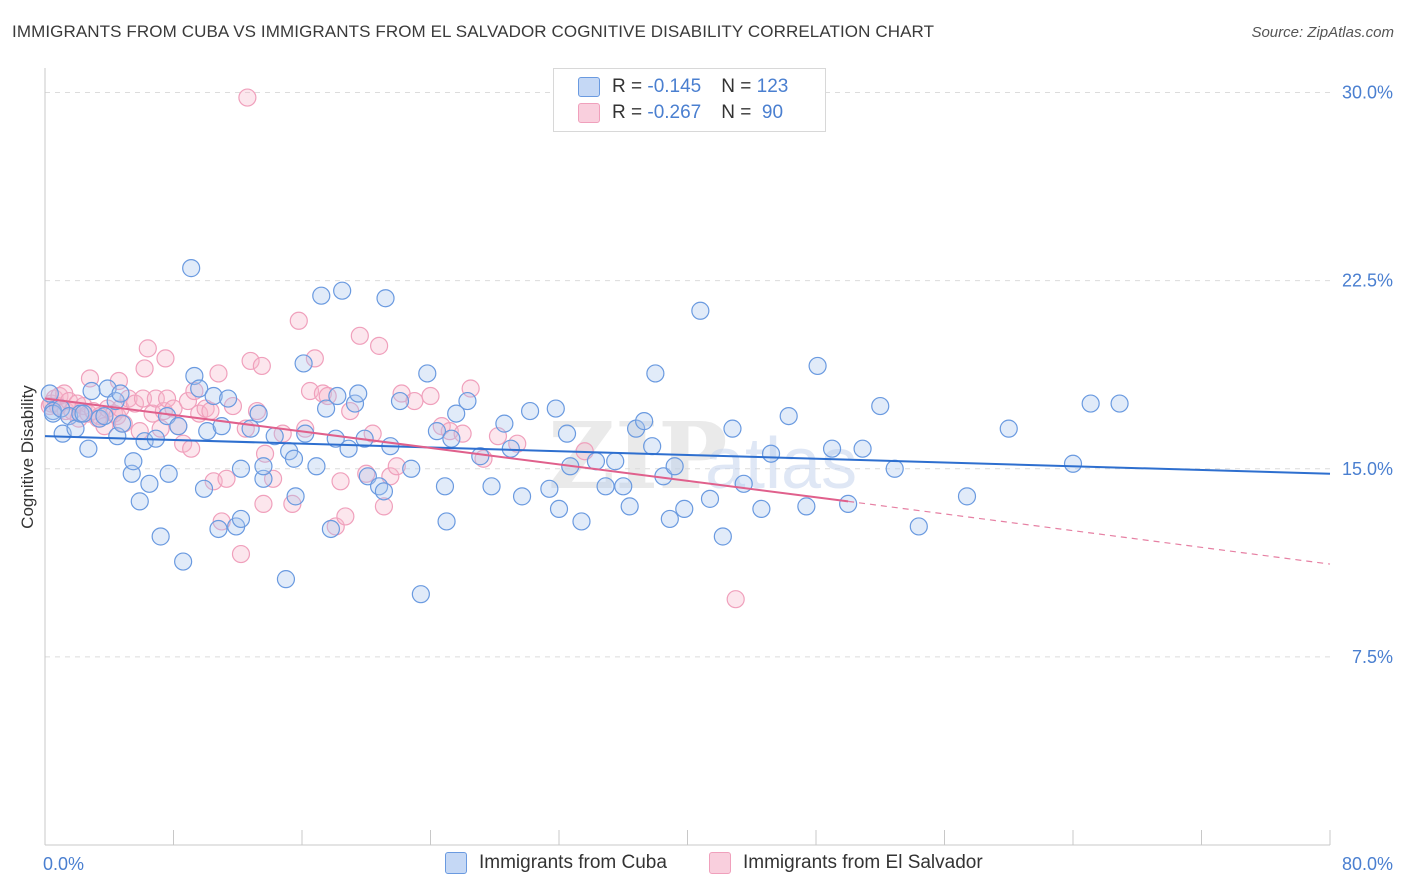 This screenshot has width=1406, height=892. What do you see at coordinates (1367, 281) in the screenshot?
I see `y-tick-label: 22.5%` at bounding box center [1367, 281].